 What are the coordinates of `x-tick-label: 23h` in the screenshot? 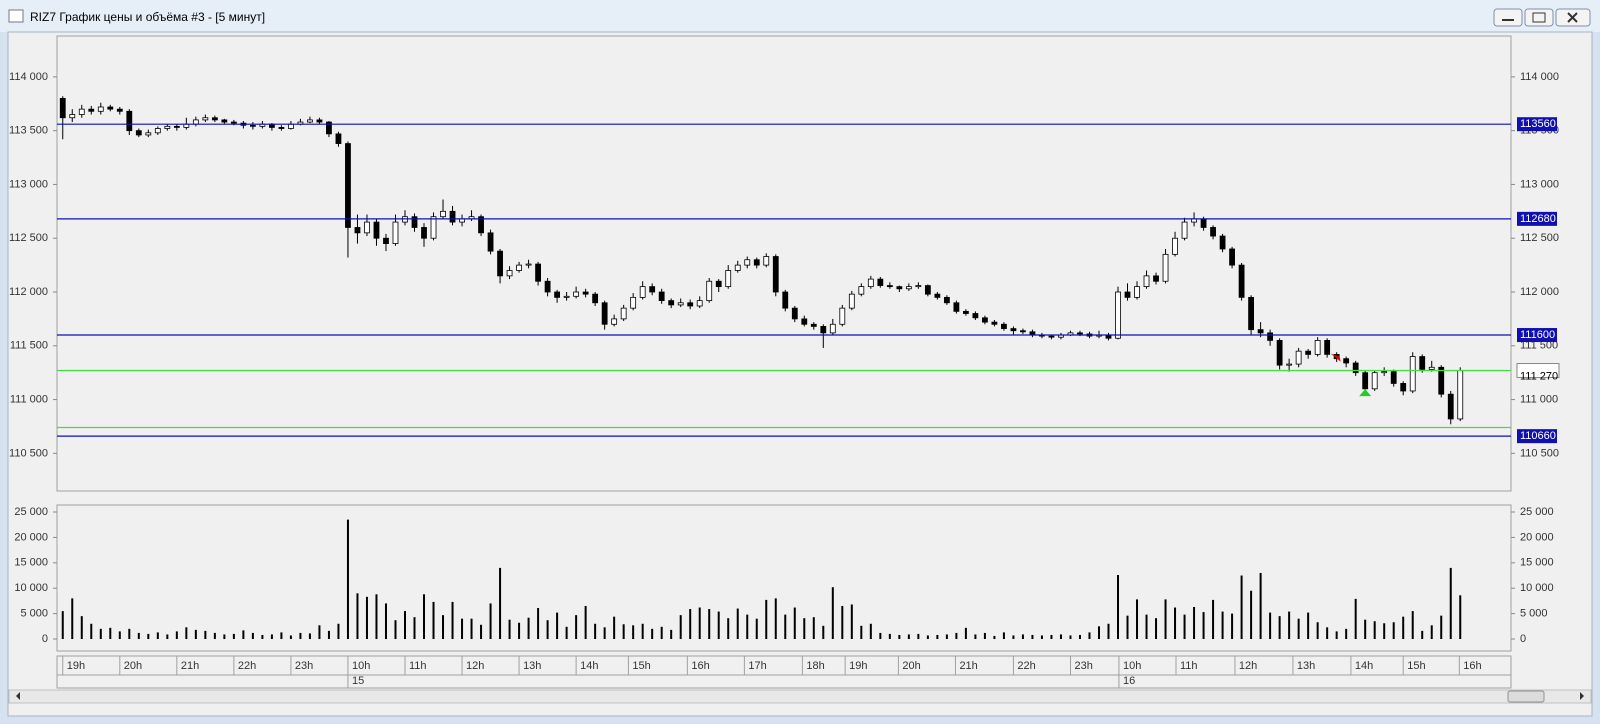 It's located at (304, 666).